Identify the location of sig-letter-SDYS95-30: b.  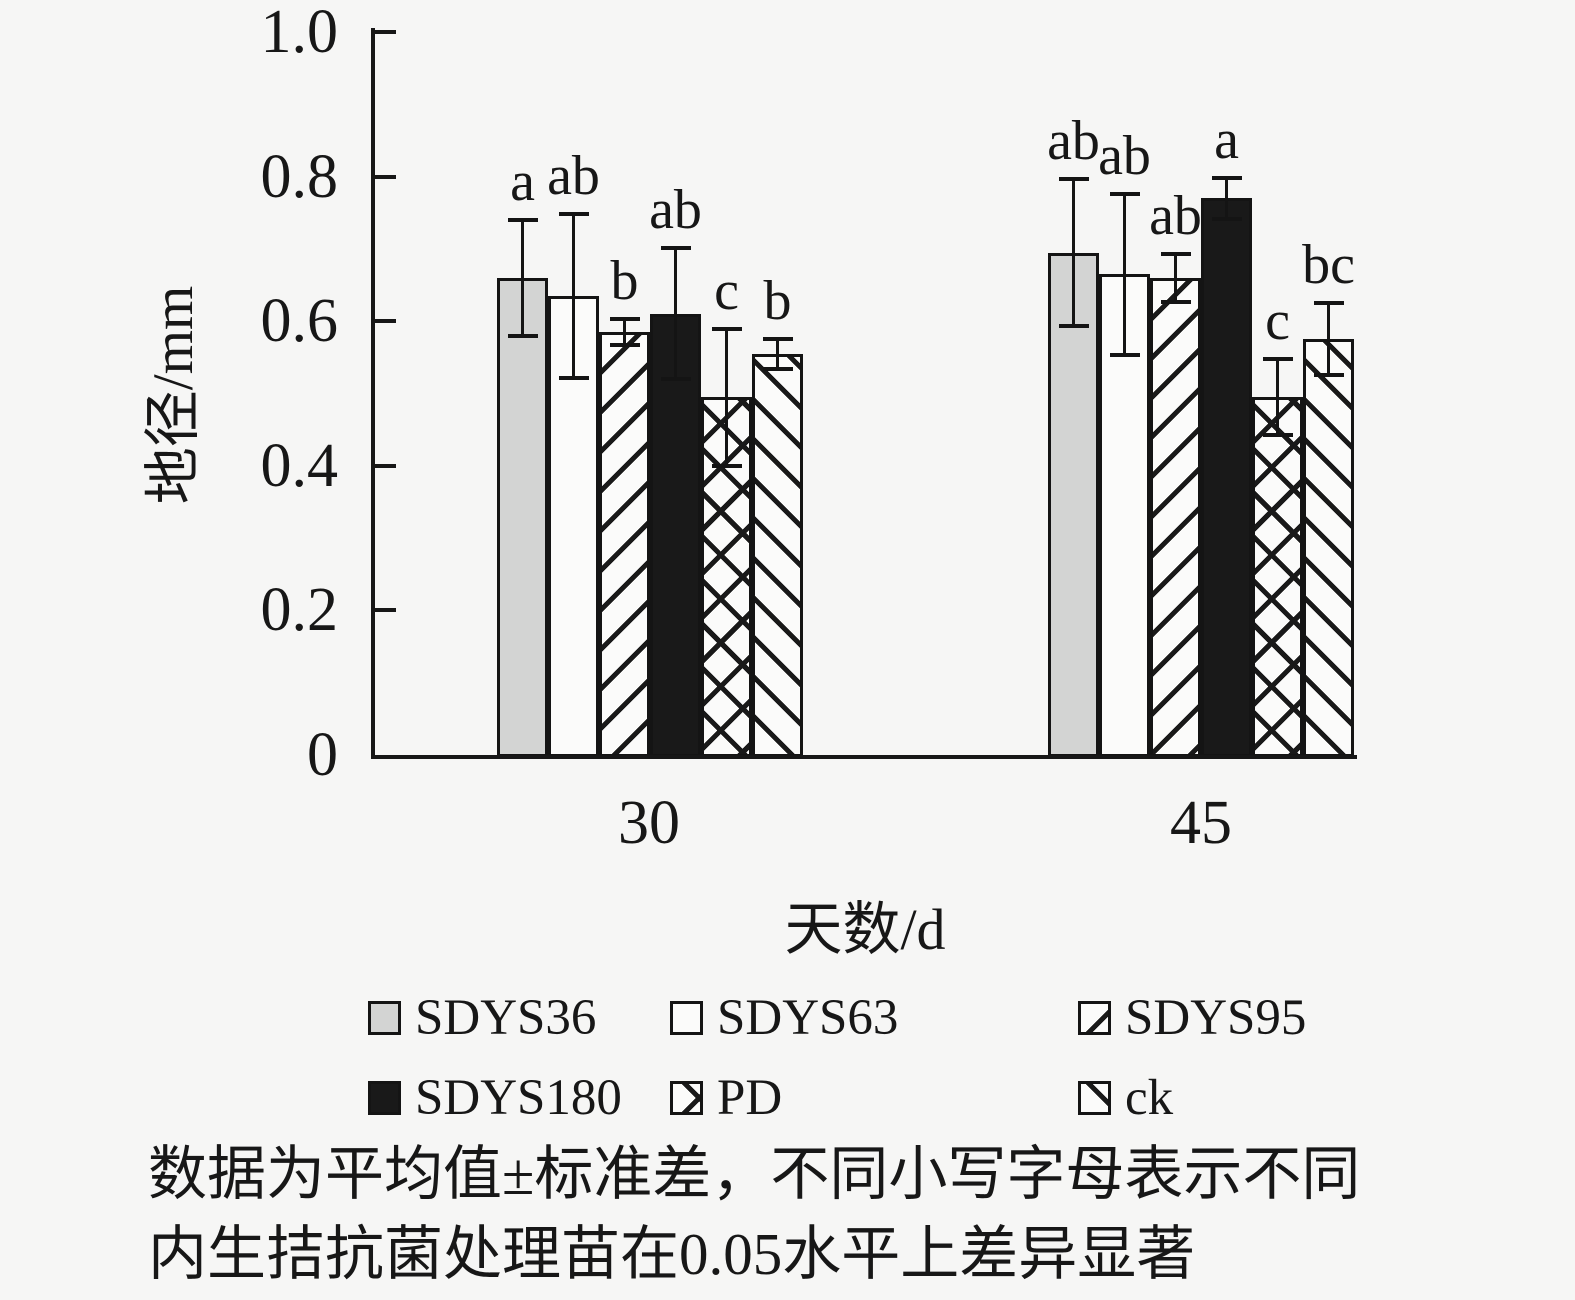
(624, 281).